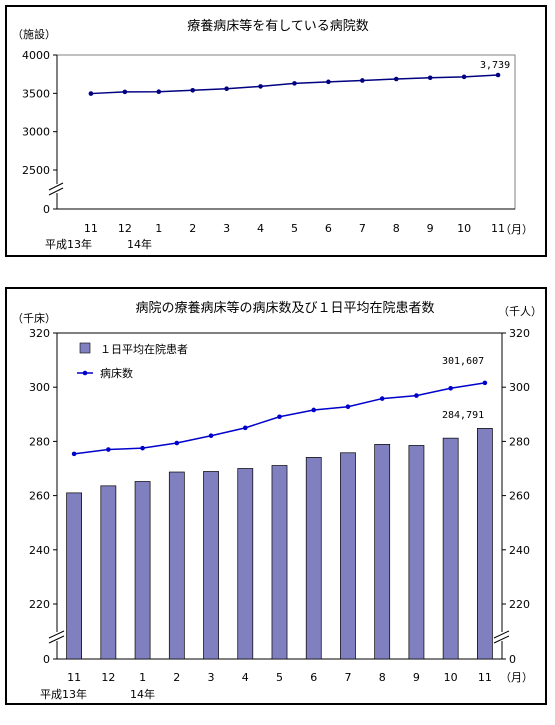 Image resolution: width=555 pixels, height=725 pixels. What do you see at coordinates (328, 228) in the screenshot?
I see `chart1-x-tick-label: 6` at bounding box center [328, 228].